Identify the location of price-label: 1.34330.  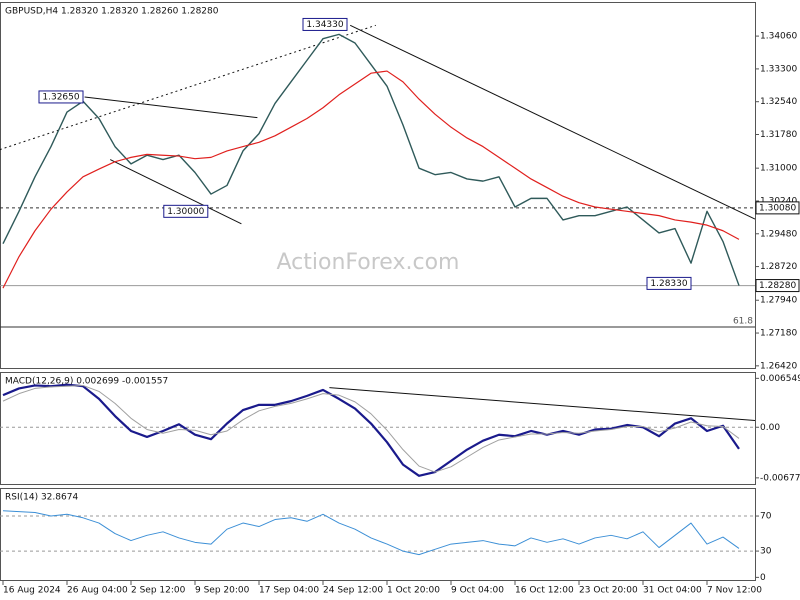
(324, 25).